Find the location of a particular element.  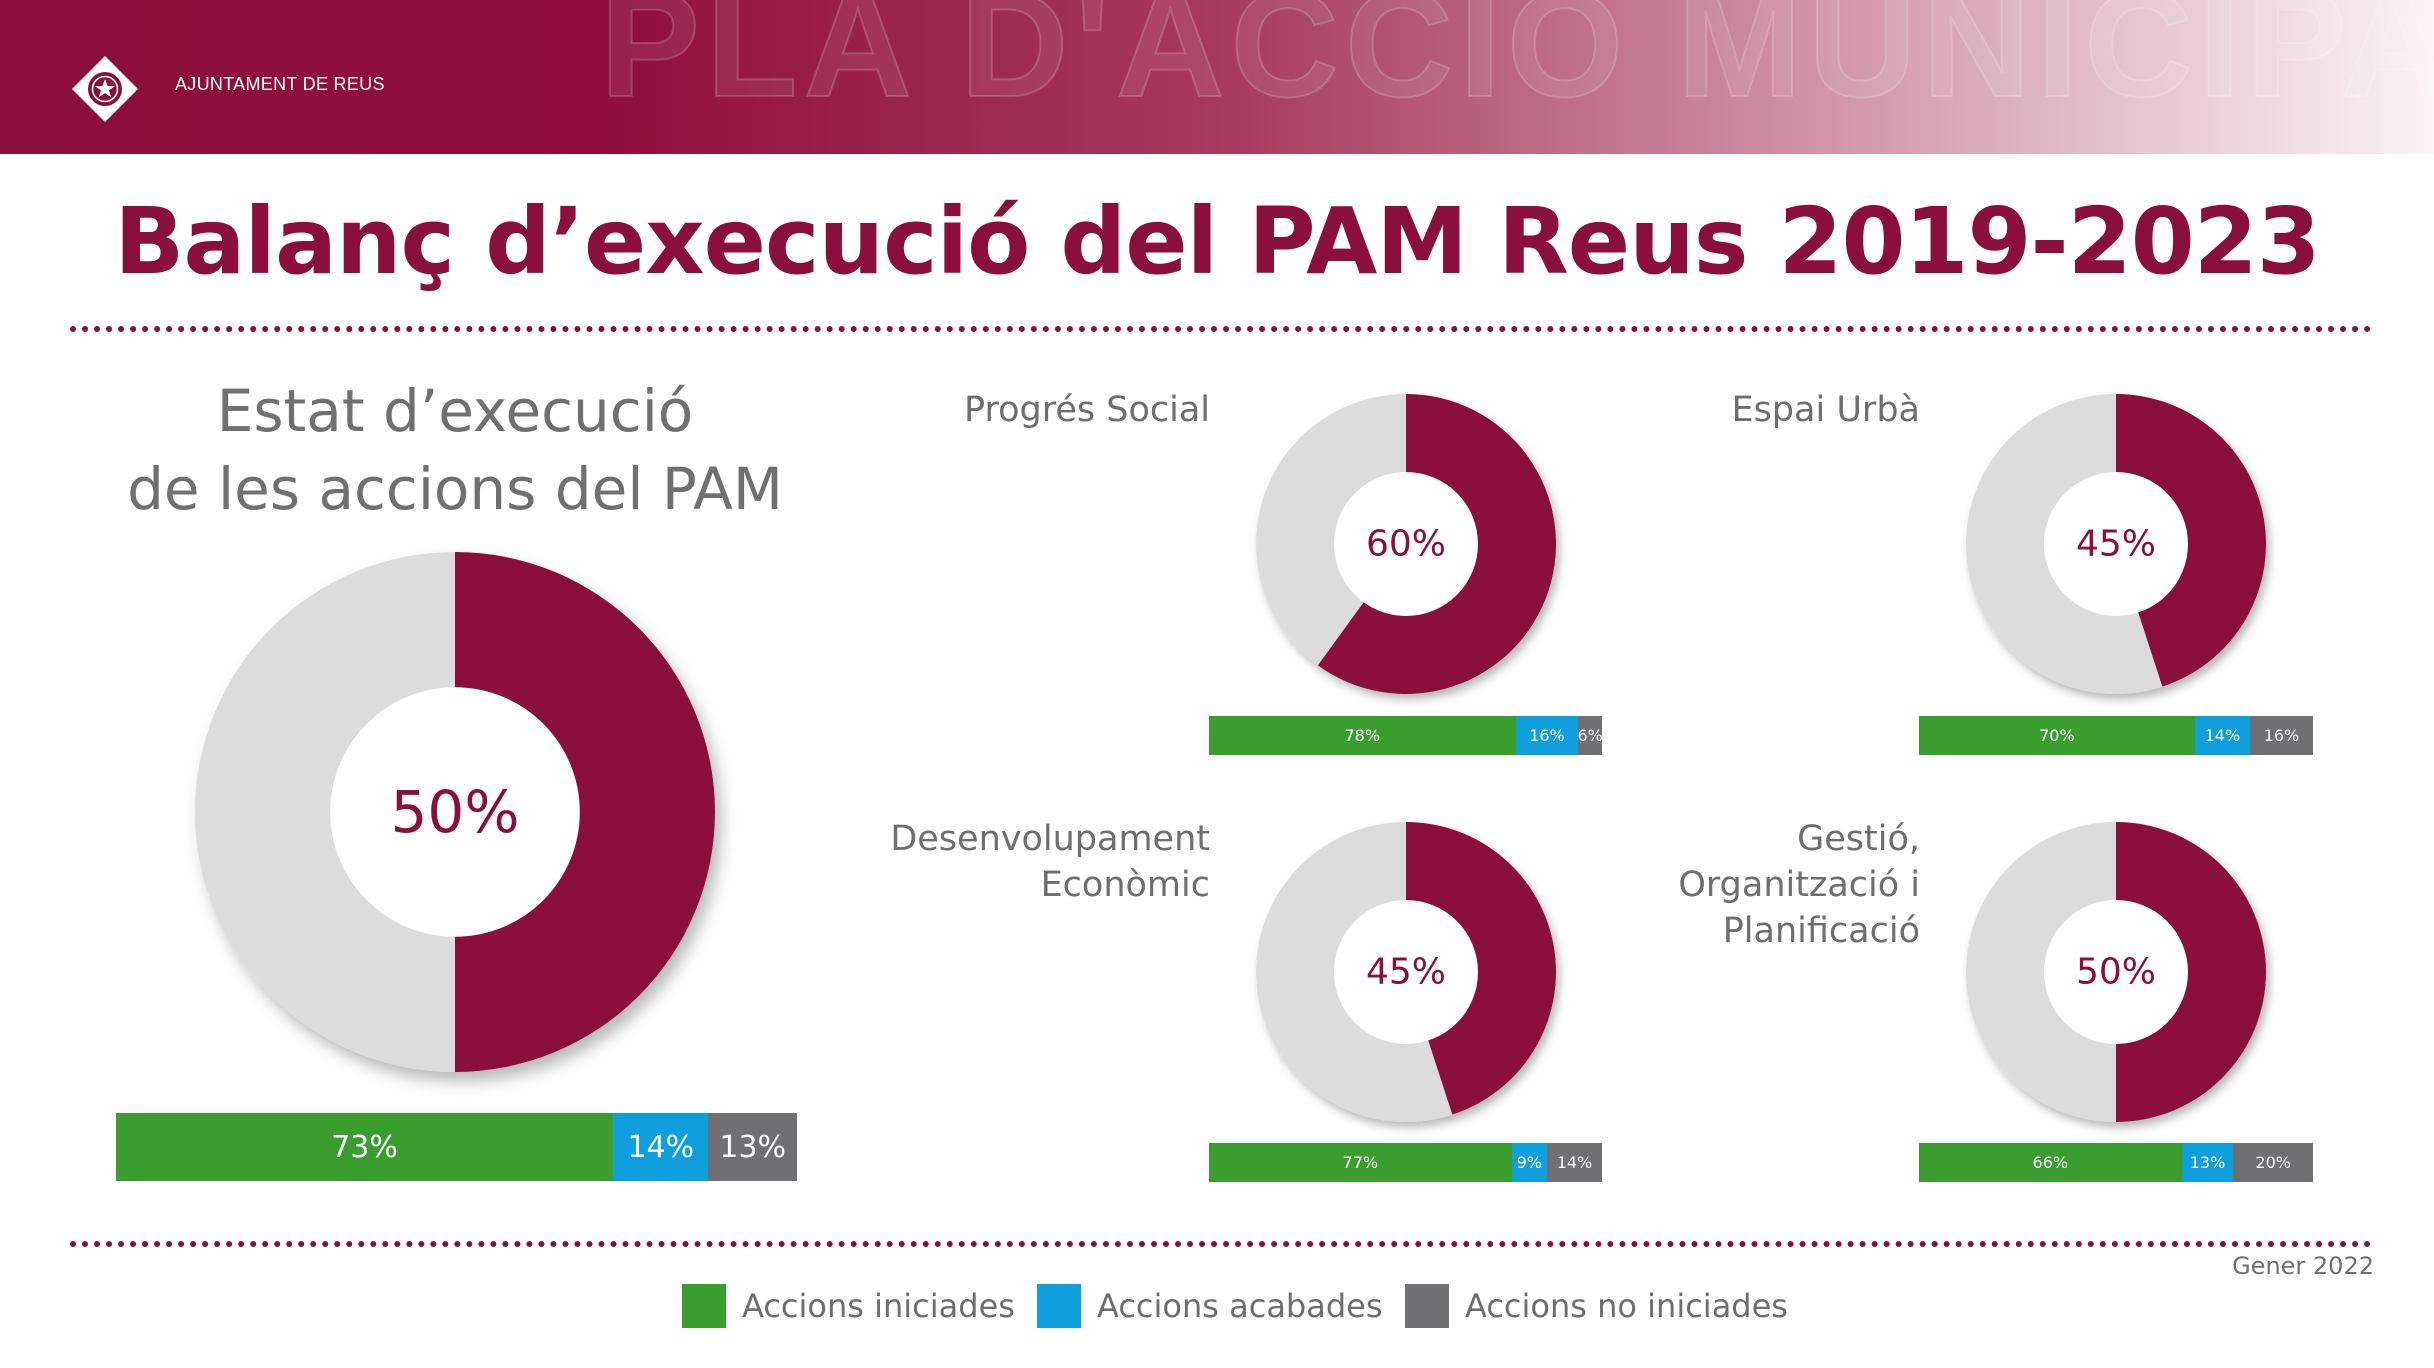

bar-segment-label: 73% is located at coordinates (364, 1147).